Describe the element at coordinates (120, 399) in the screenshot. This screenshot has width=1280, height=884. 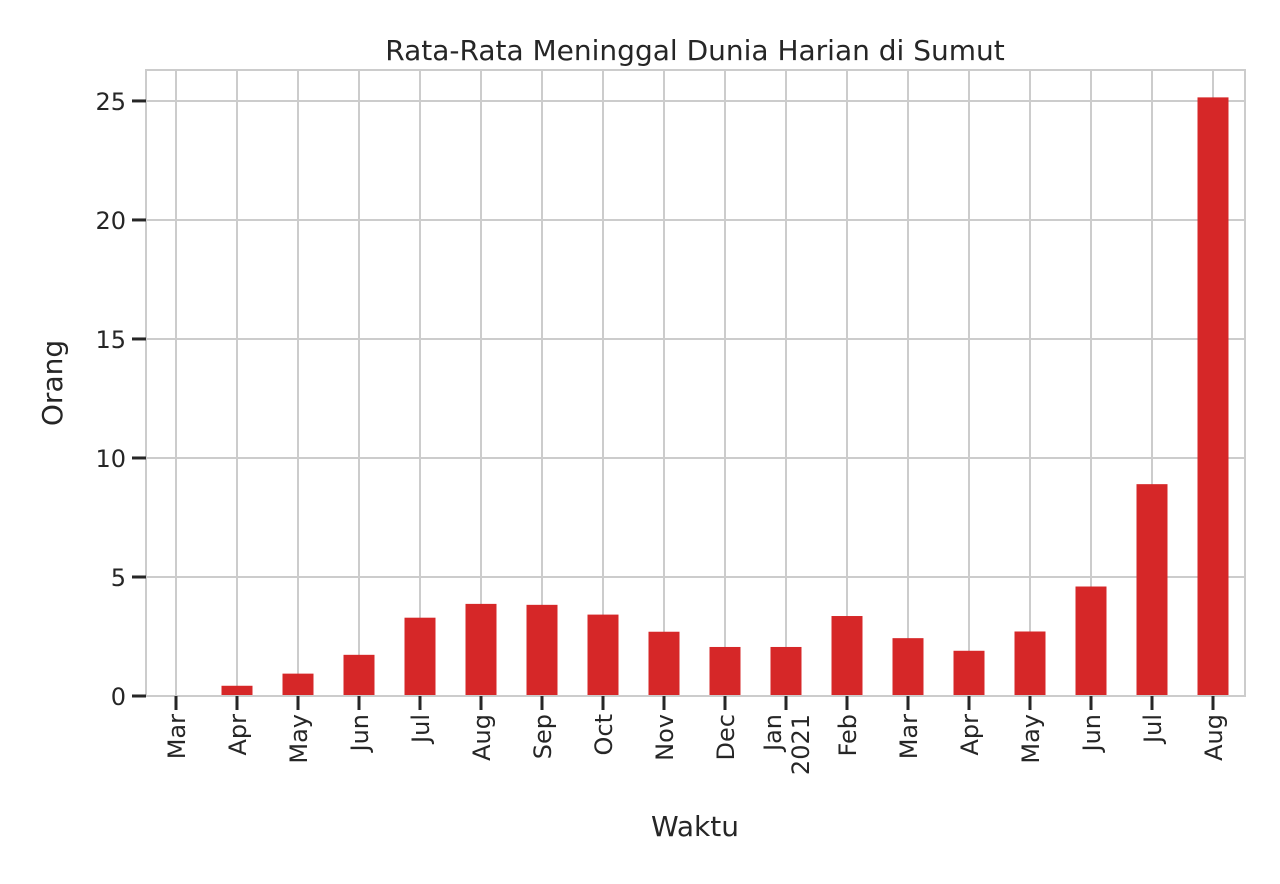
I see `y-axis-ticks: 0 5 10 15 20 25` at that location.